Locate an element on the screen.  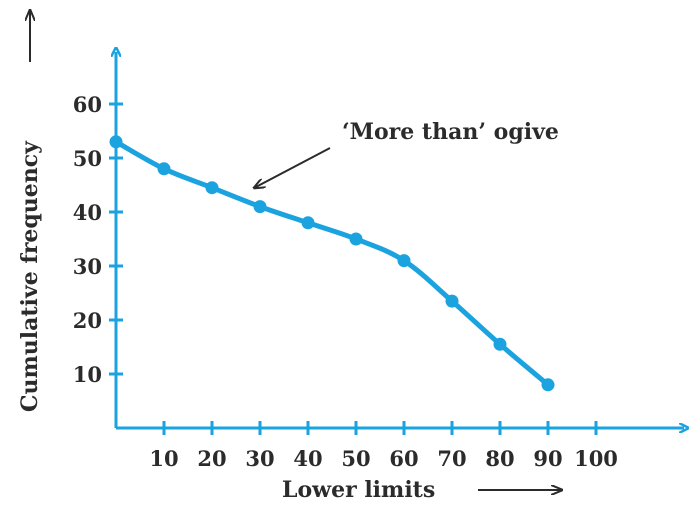
x-tick-label: 60 is located at coordinates (403, 458).